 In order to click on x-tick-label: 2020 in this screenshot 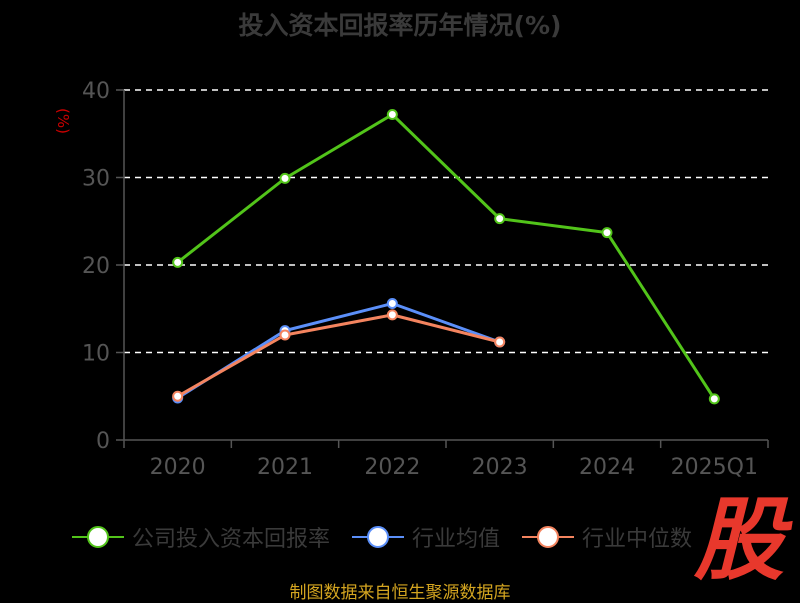, I will do `click(178, 467)`.